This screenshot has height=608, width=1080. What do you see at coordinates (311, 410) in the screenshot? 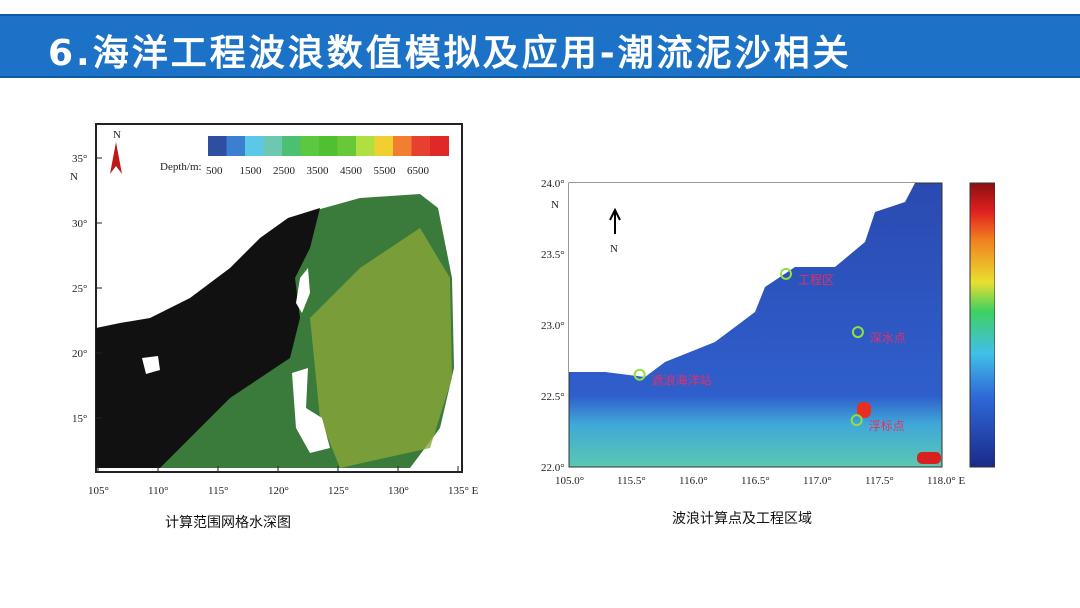
I see `philippines` at bounding box center [311, 410].